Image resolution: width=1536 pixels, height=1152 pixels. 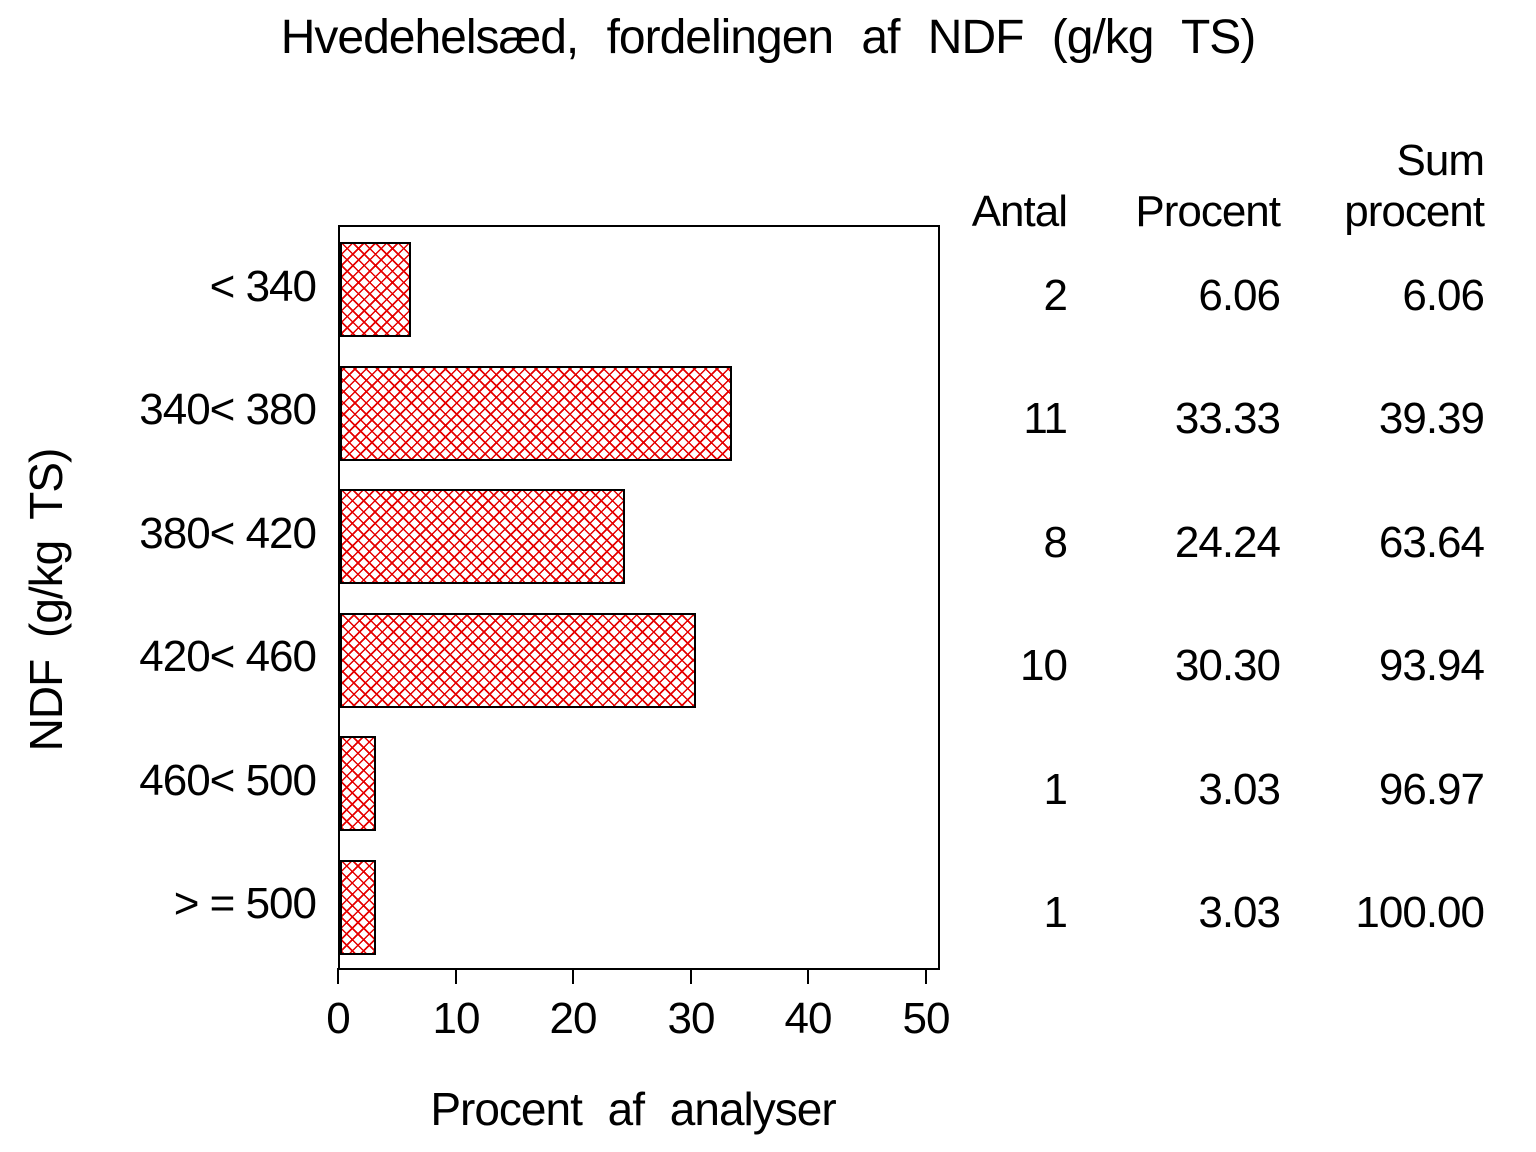 I want to click on table-cell-sum_procent: 100.00, so click(x=1420, y=912).